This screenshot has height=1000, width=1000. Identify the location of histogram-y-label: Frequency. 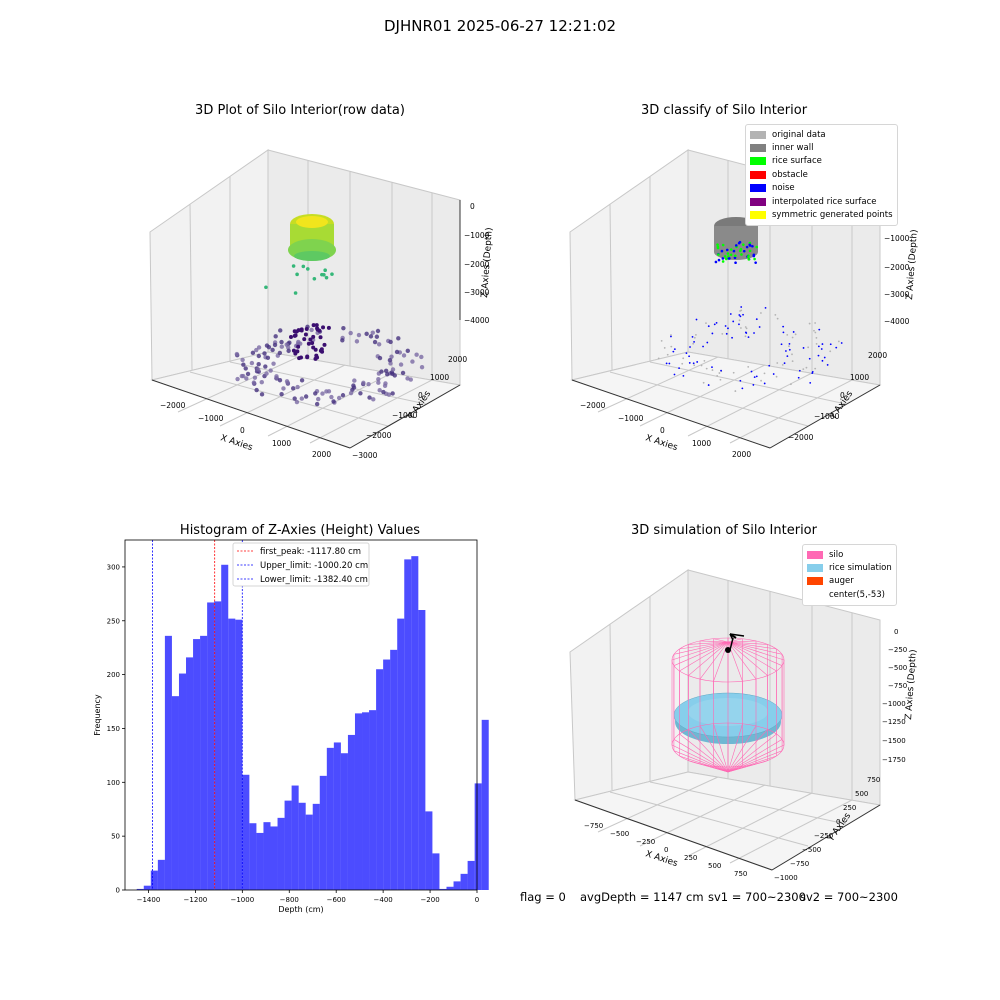
(97, 715).